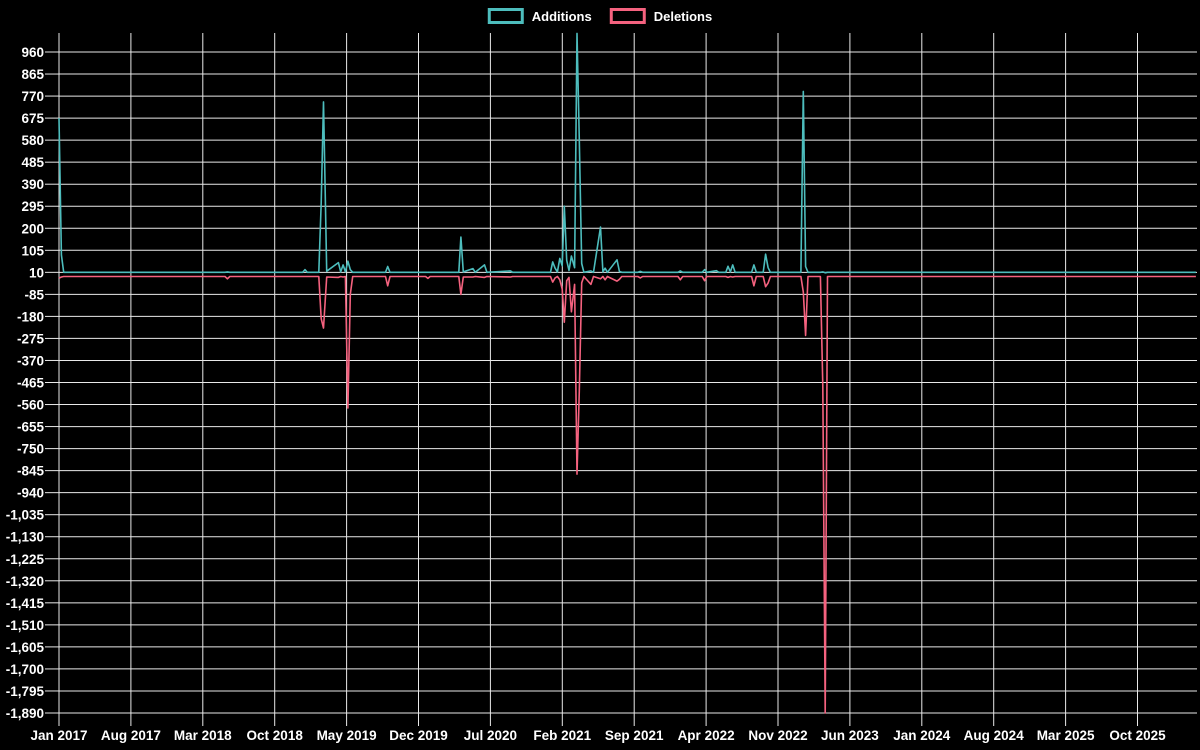 Image resolution: width=1200 pixels, height=750 pixels. I want to click on y-tick-label: -1,795, so click(25, 691).